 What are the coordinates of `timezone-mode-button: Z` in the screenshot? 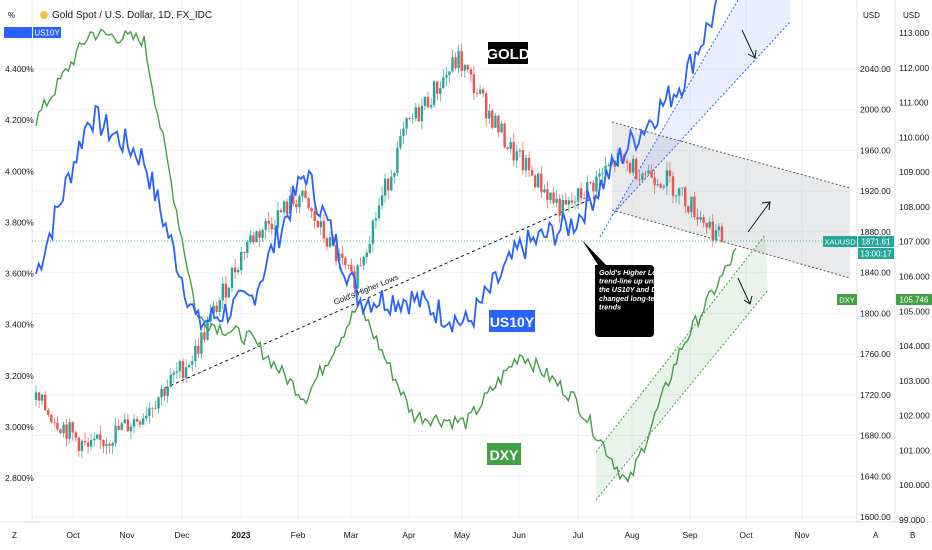 It's located at (14, 535).